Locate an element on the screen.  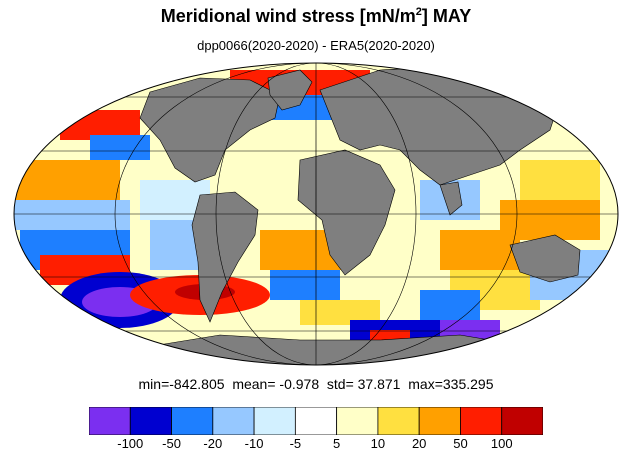
colorbar-labels: -100 -50 -20 -10 -5 5 10 20 50 100 is located at coordinates (316, 446).